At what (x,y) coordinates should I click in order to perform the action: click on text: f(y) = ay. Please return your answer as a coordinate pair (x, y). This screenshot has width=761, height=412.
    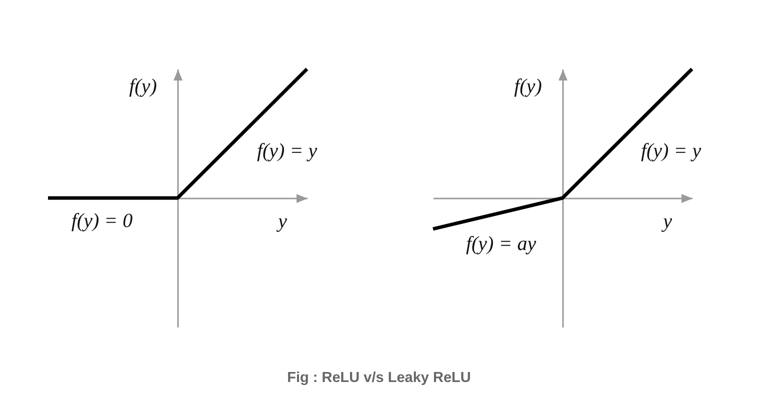
    Looking at the image, I should click on (501, 244).